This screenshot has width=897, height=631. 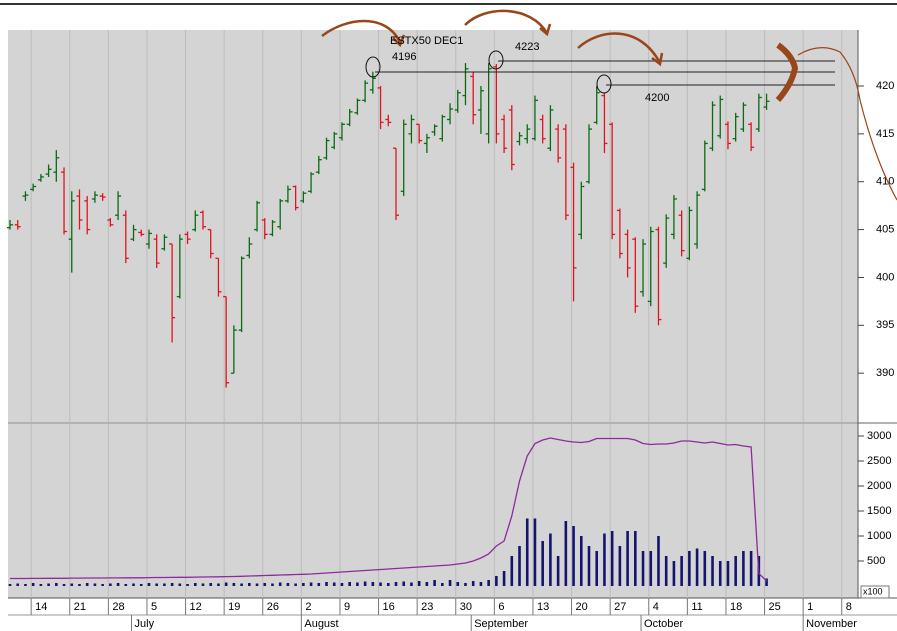 What do you see at coordinates (657, 98) in the screenshot?
I see `annotation: 4200` at bounding box center [657, 98].